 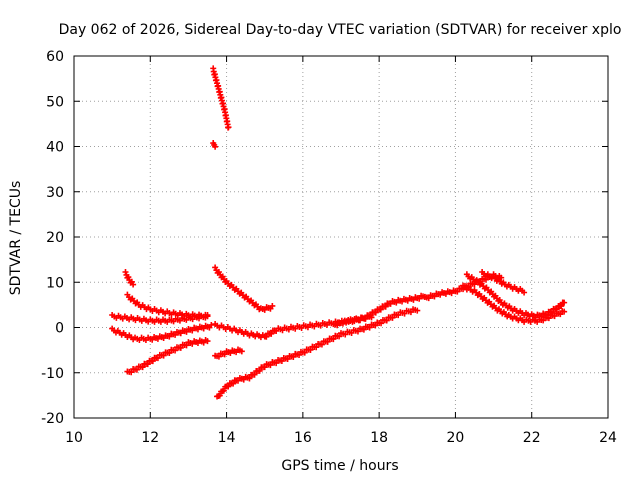 What do you see at coordinates (55, 193) in the screenshot?
I see `y-tick-label: 30` at bounding box center [55, 193].